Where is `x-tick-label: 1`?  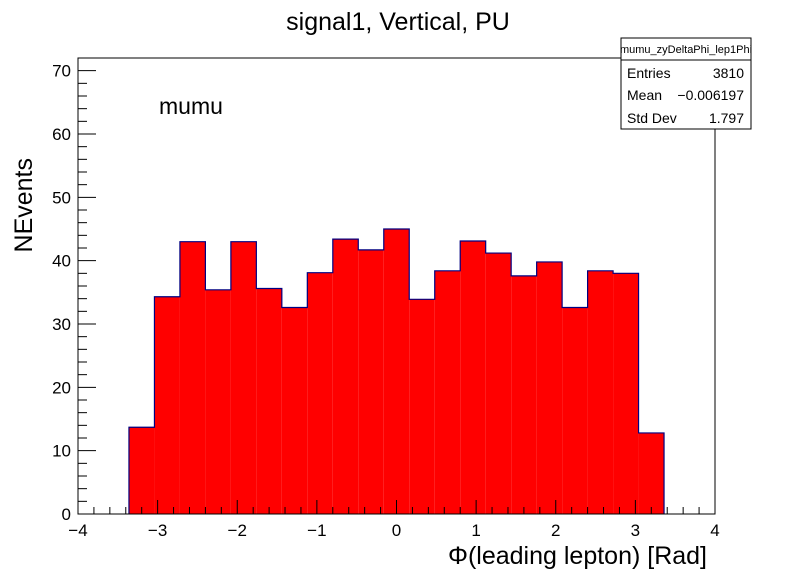
x-tick-label: 1 is located at coordinates (475, 530).